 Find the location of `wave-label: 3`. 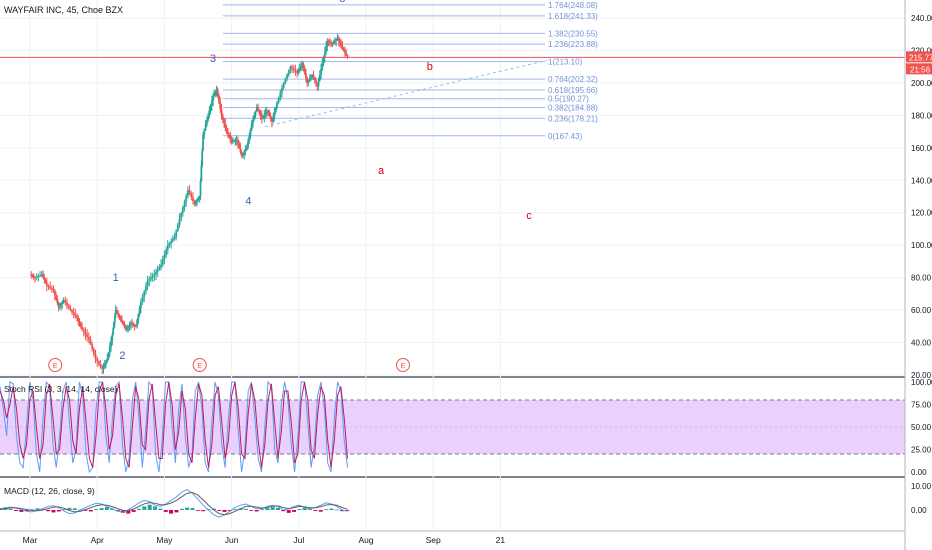

wave-label: 3 is located at coordinates (213, 59).